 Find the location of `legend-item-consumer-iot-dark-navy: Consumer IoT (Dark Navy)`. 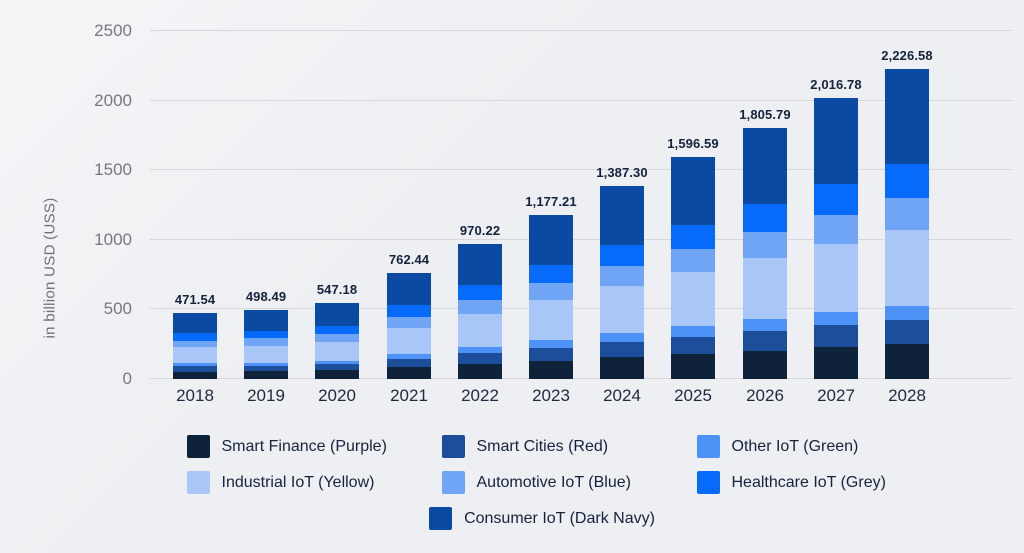

legend-item-consumer-iot-dark-navy: Consumer IoT (Dark Navy) is located at coordinates (542, 518).